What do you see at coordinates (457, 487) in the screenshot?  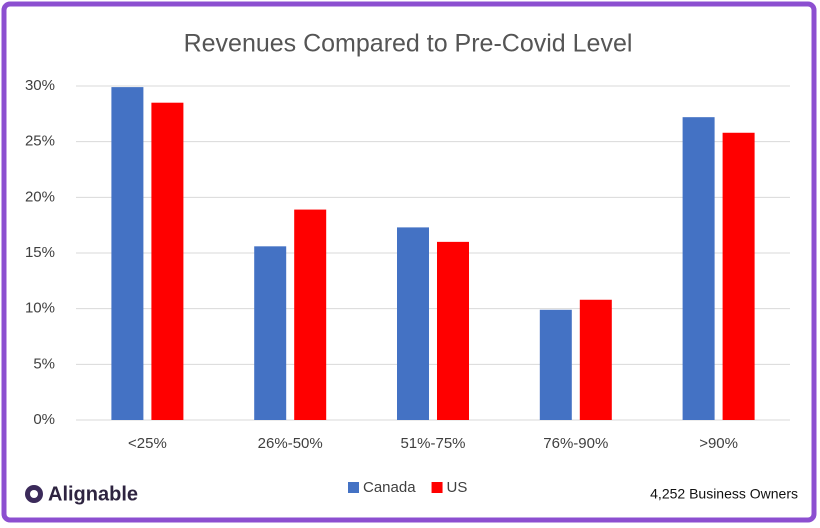 I see `legend-label: US` at bounding box center [457, 487].